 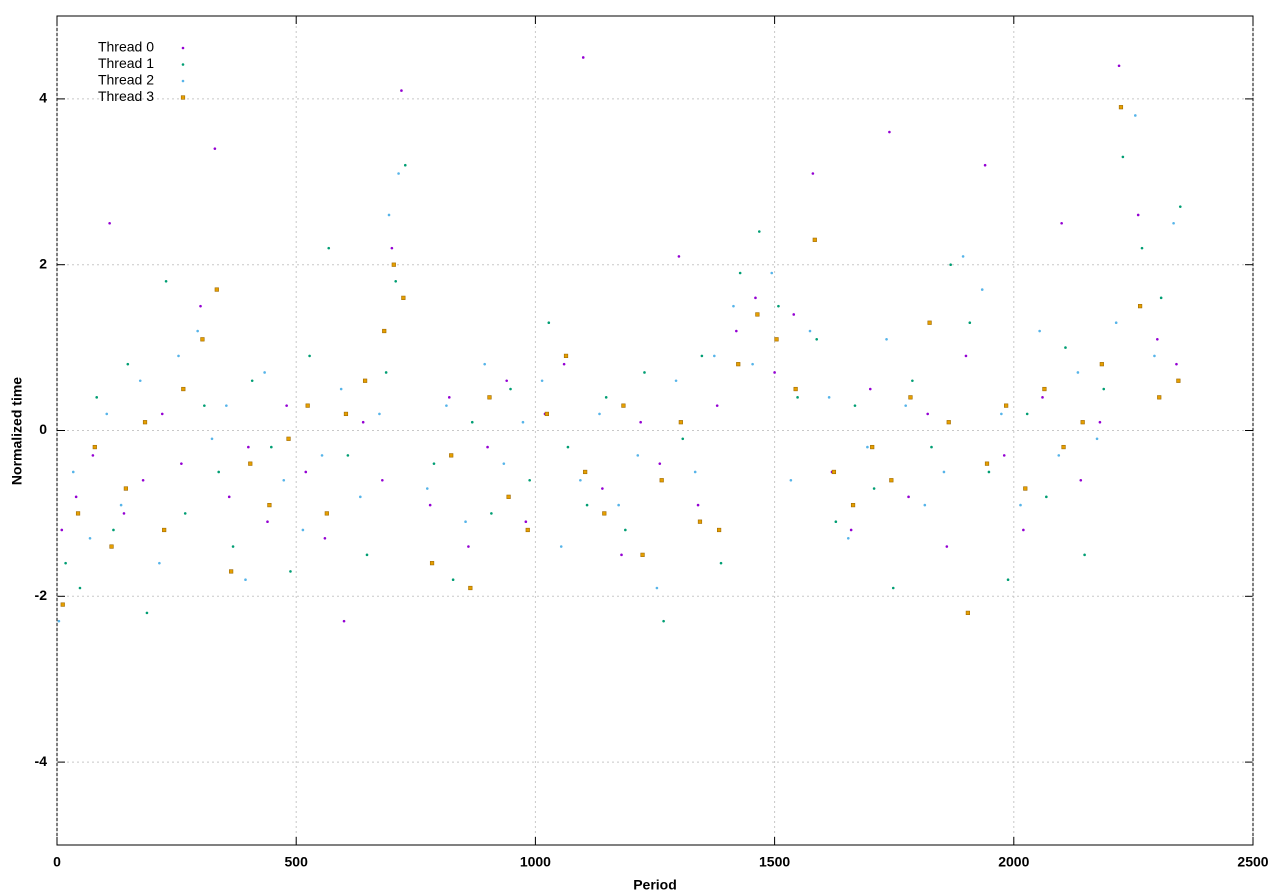 What do you see at coordinates (43, 429) in the screenshot?
I see `y-tick-label: 0` at bounding box center [43, 429].